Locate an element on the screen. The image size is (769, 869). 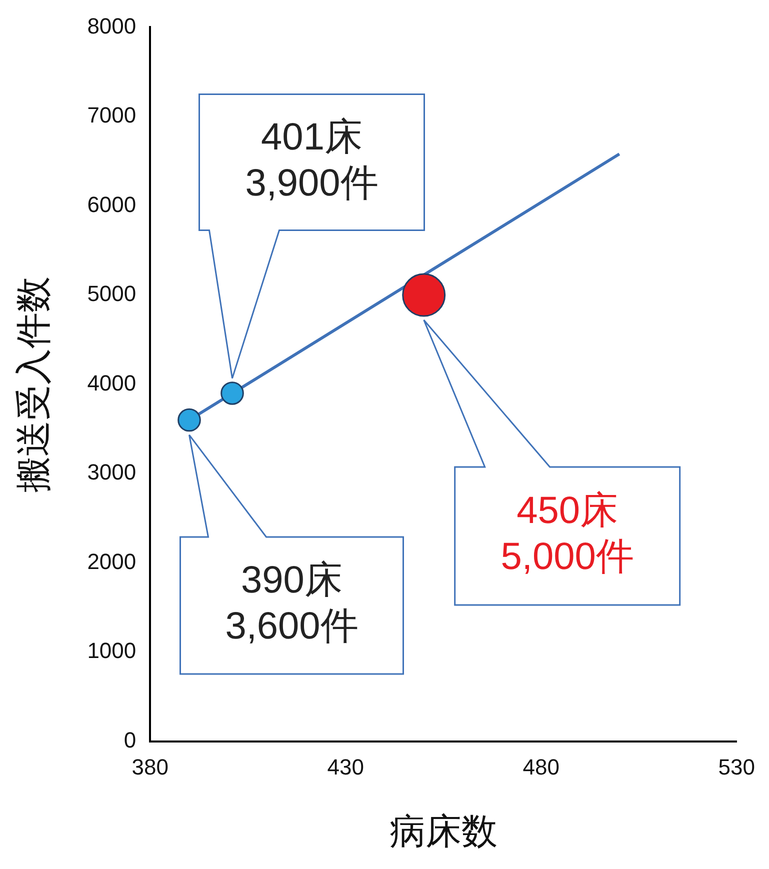
y-tick-label: 7000 is located at coordinates (111, 115).